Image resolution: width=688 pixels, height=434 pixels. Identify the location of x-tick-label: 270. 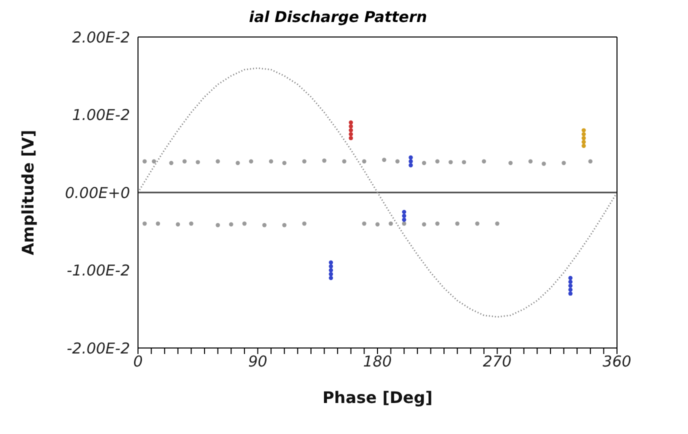
(497, 361).